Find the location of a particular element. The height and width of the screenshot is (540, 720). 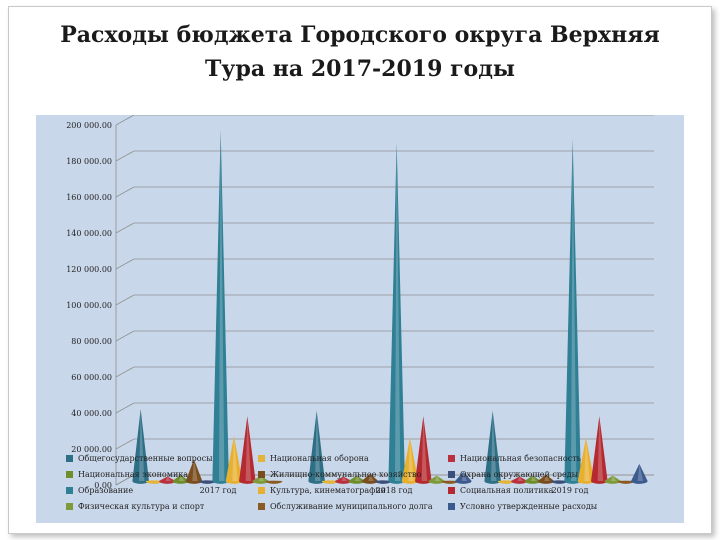

legend-label: Условно утвержденные расходы is located at coordinates (529, 506).